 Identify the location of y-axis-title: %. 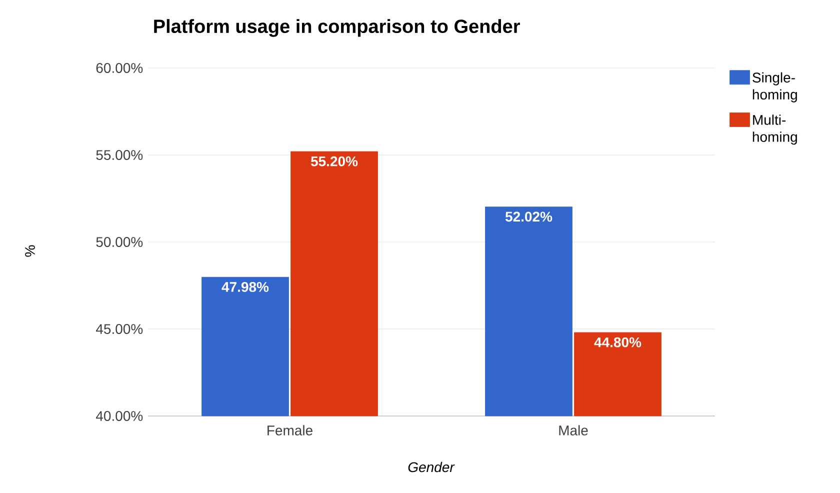
(30, 251).